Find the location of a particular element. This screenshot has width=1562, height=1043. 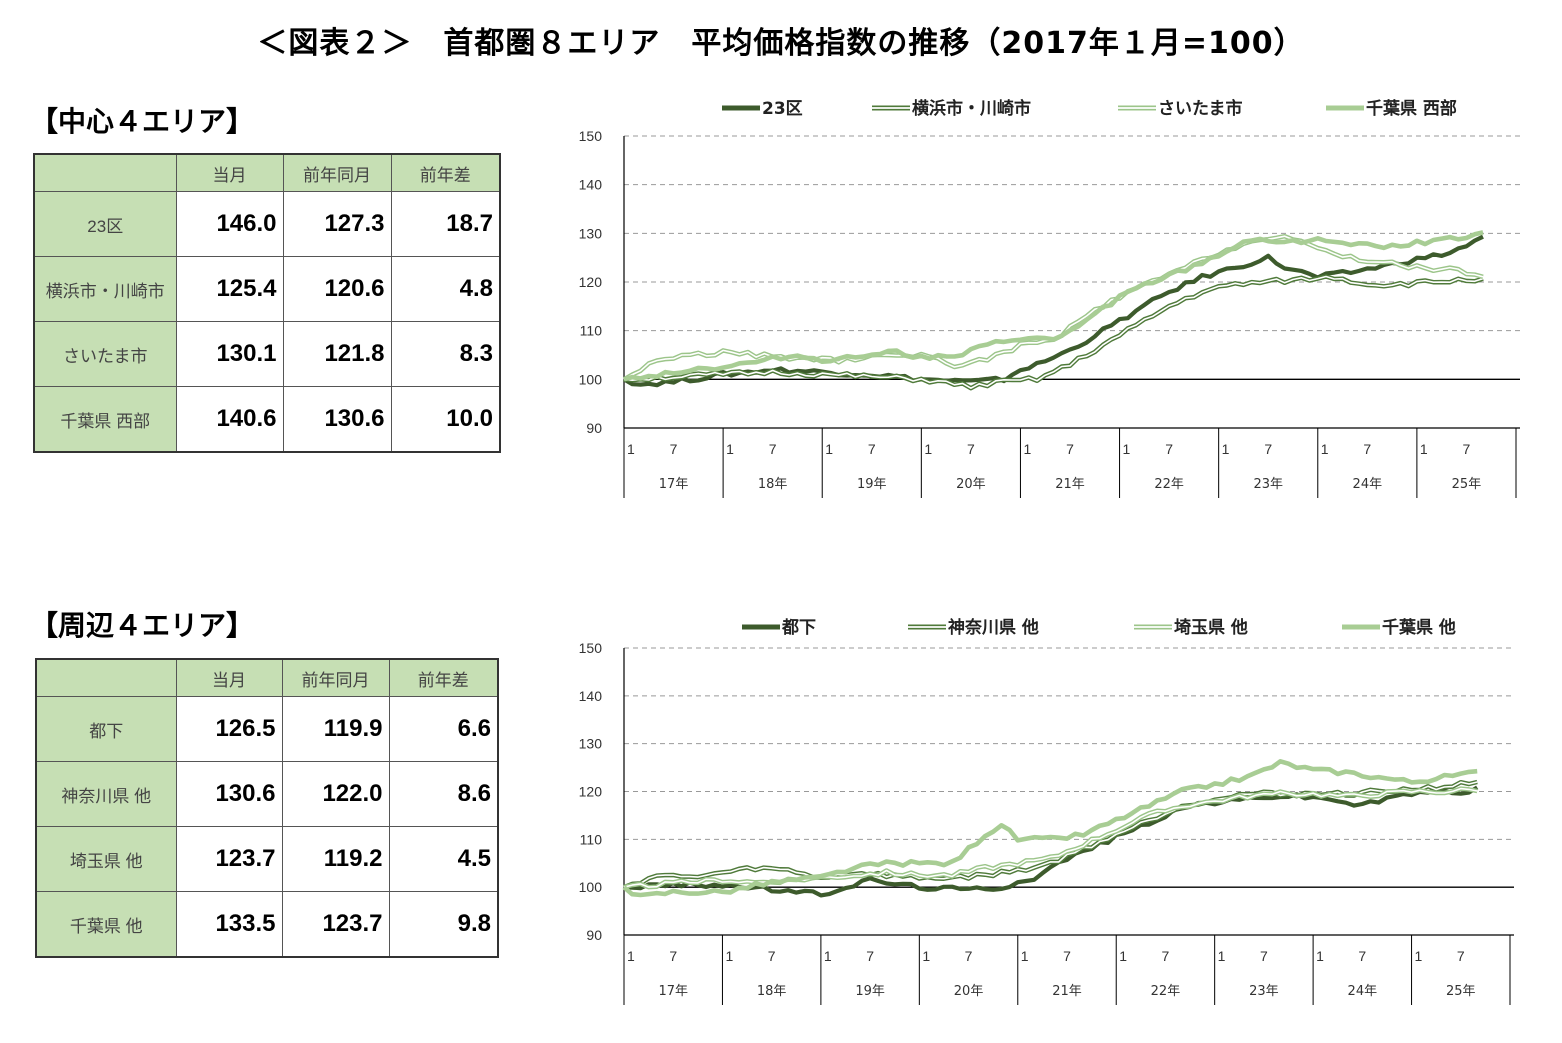

value-current: 133.5 is located at coordinates (229, 924).